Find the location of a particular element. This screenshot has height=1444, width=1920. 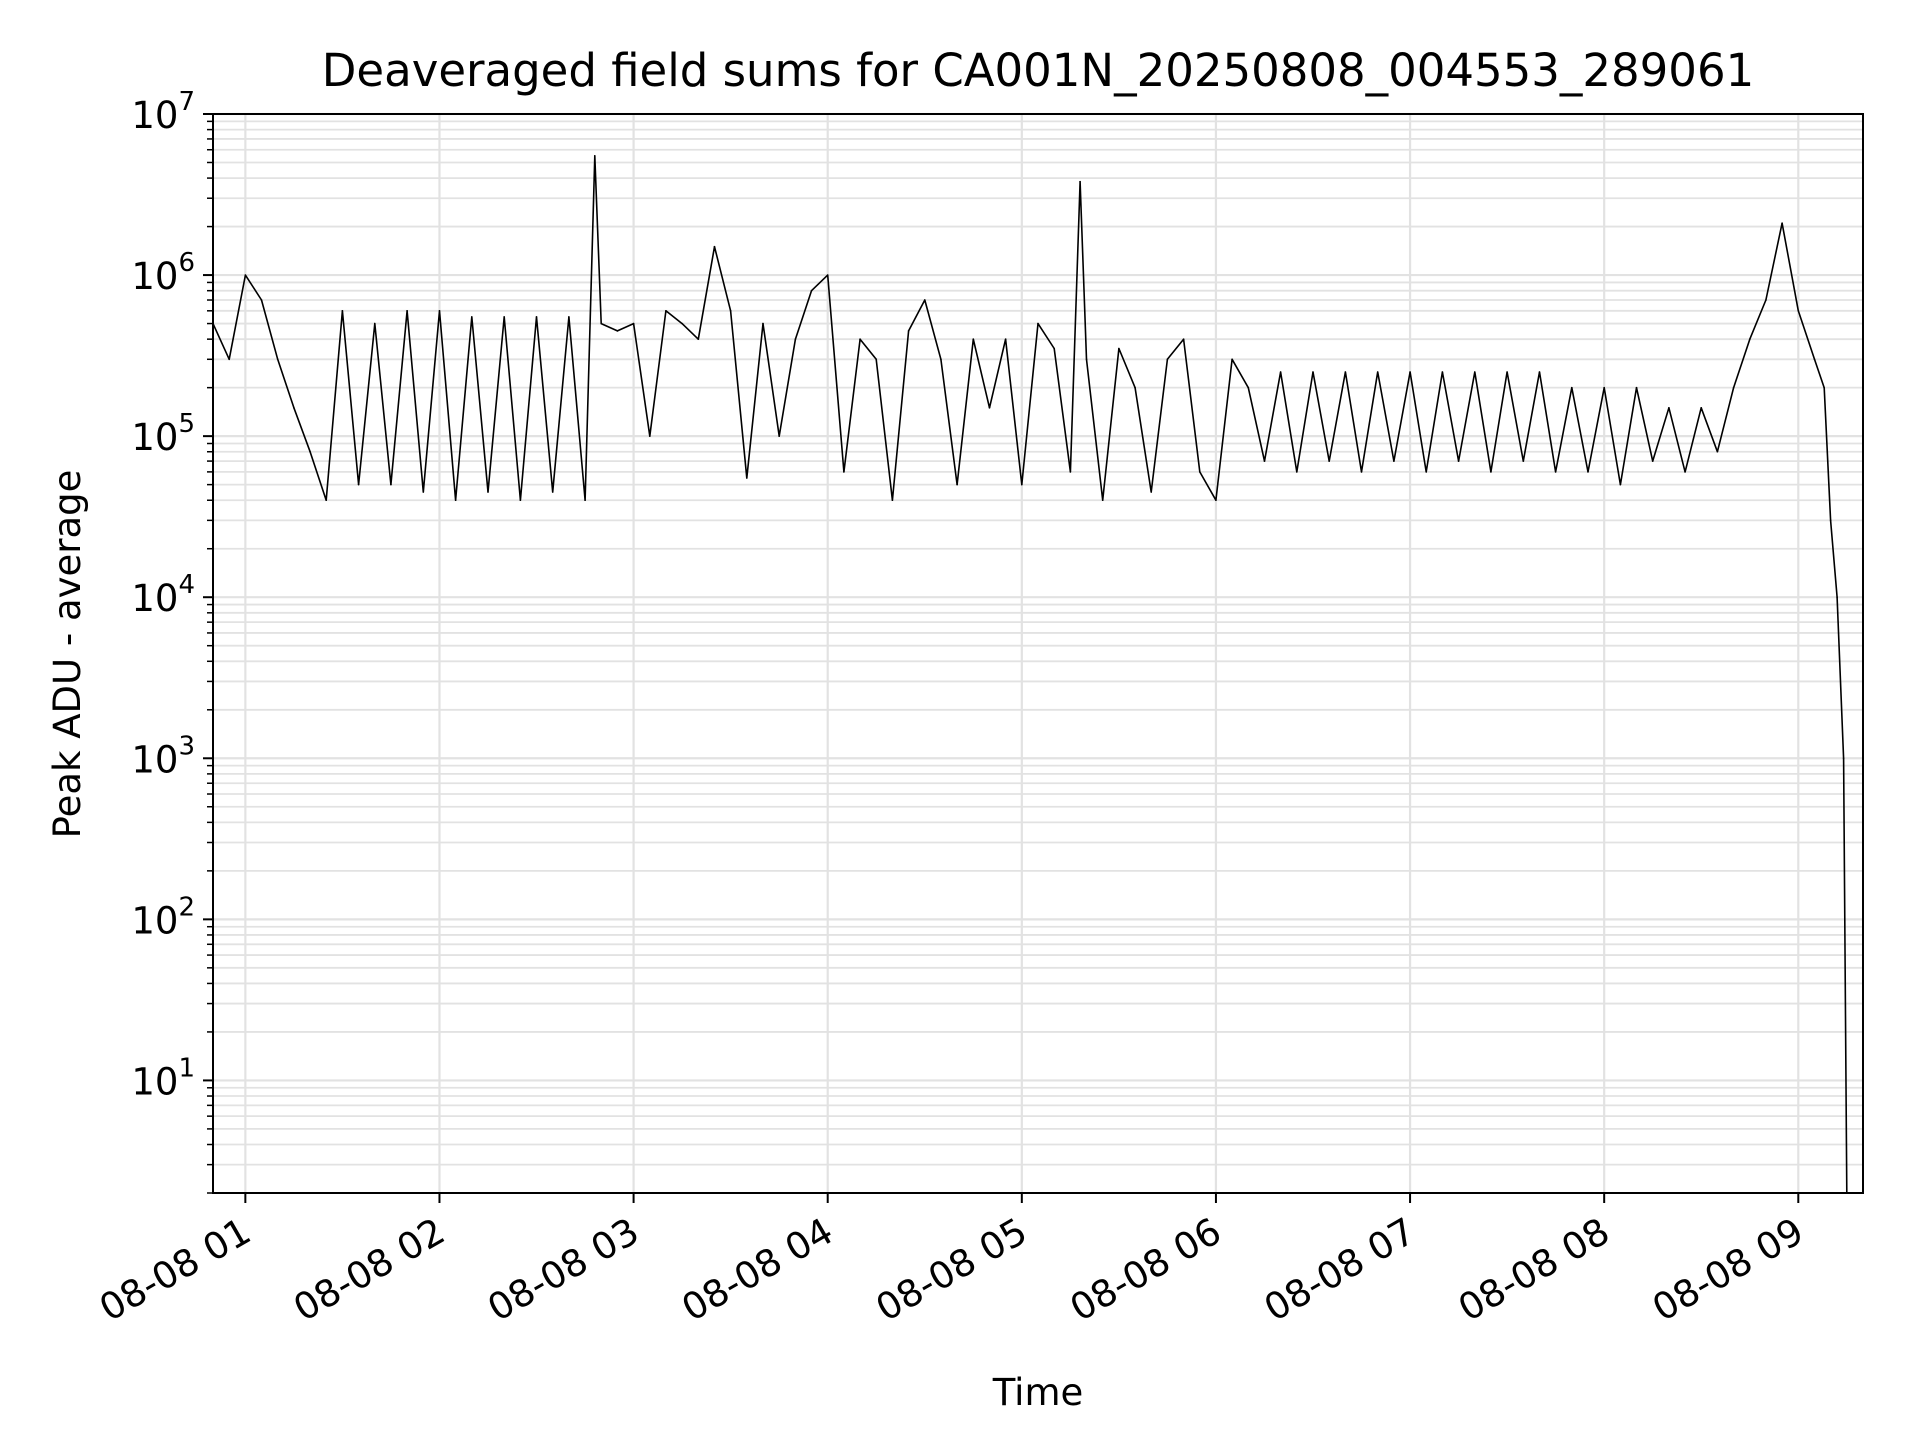

y-tick-label: 10¹ is located at coordinates (163, 1078).